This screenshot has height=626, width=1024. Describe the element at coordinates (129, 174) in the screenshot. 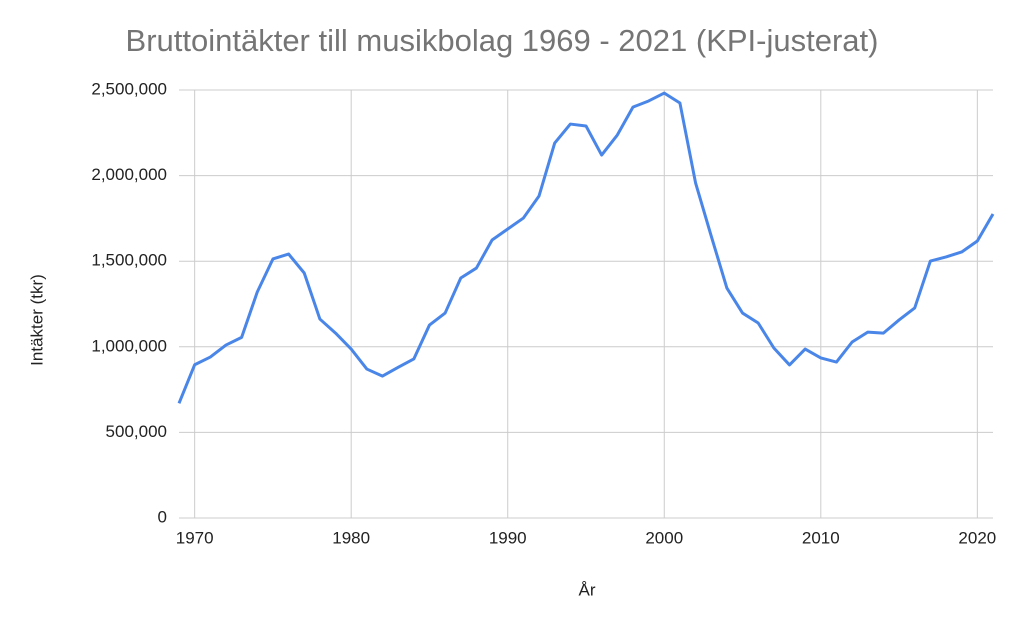

I see `y-tick-label: 2,000,000` at that location.